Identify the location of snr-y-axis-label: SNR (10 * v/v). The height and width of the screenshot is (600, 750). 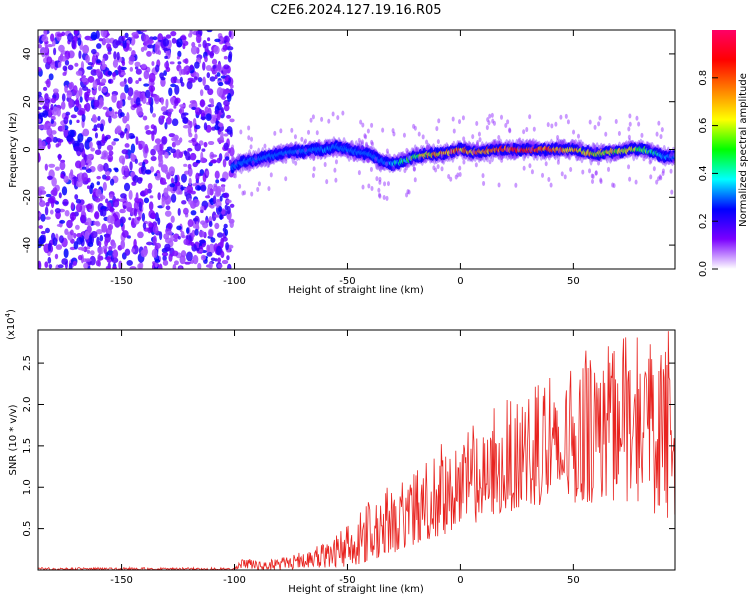
(13, 439).